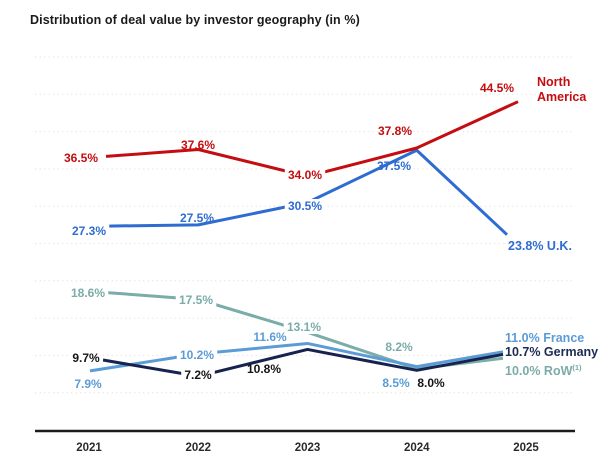 This screenshot has width=600, height=476. I want to click on value-label: 27.3%, so click(89, 231).